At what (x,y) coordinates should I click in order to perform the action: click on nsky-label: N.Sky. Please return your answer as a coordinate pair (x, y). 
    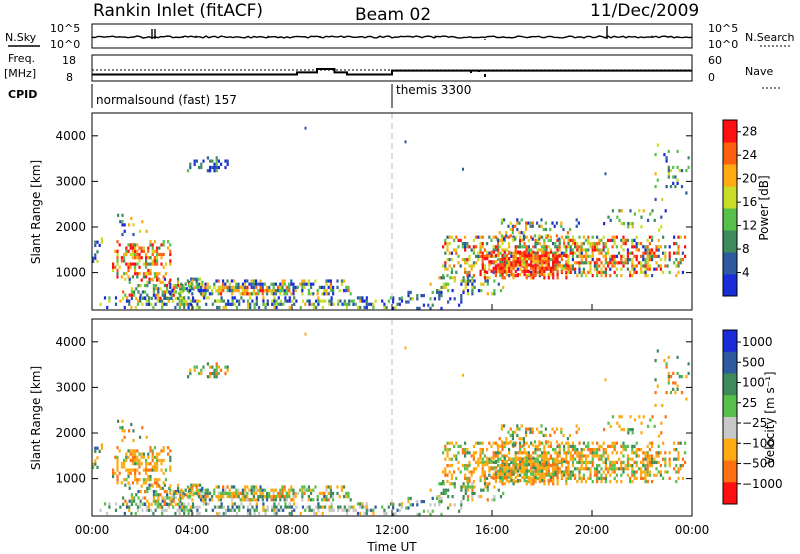
    Looking at the image, I should click on (21, 37).